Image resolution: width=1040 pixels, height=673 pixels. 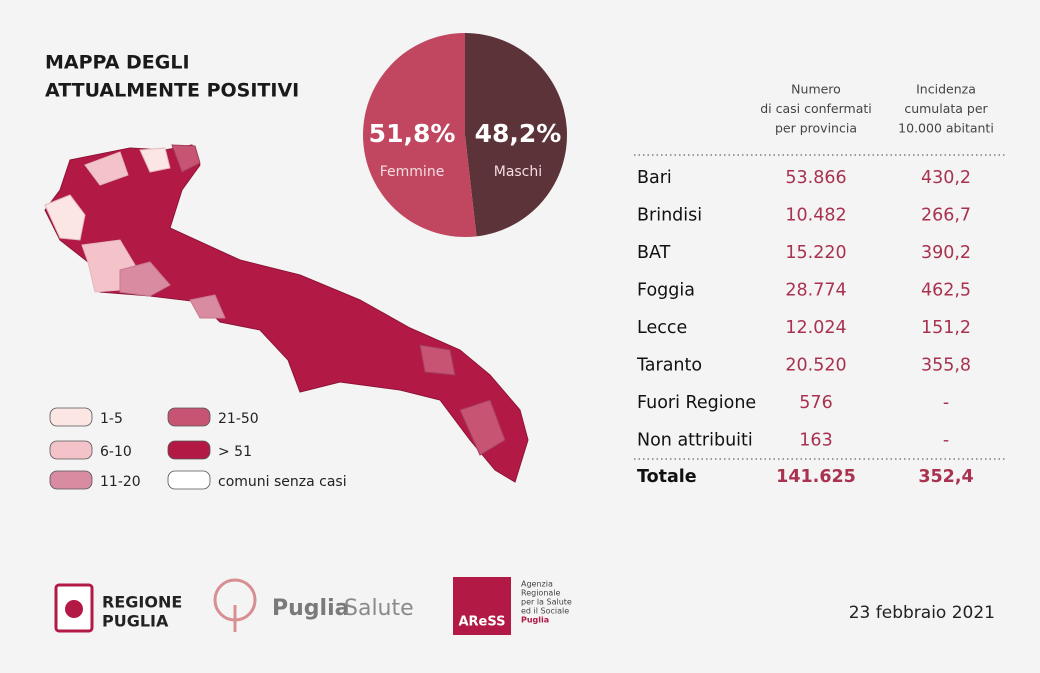 What do you see at coordinates (815, 216) in the screenshot?
I see `cell: 10.482` at bounding box center [815, 216].